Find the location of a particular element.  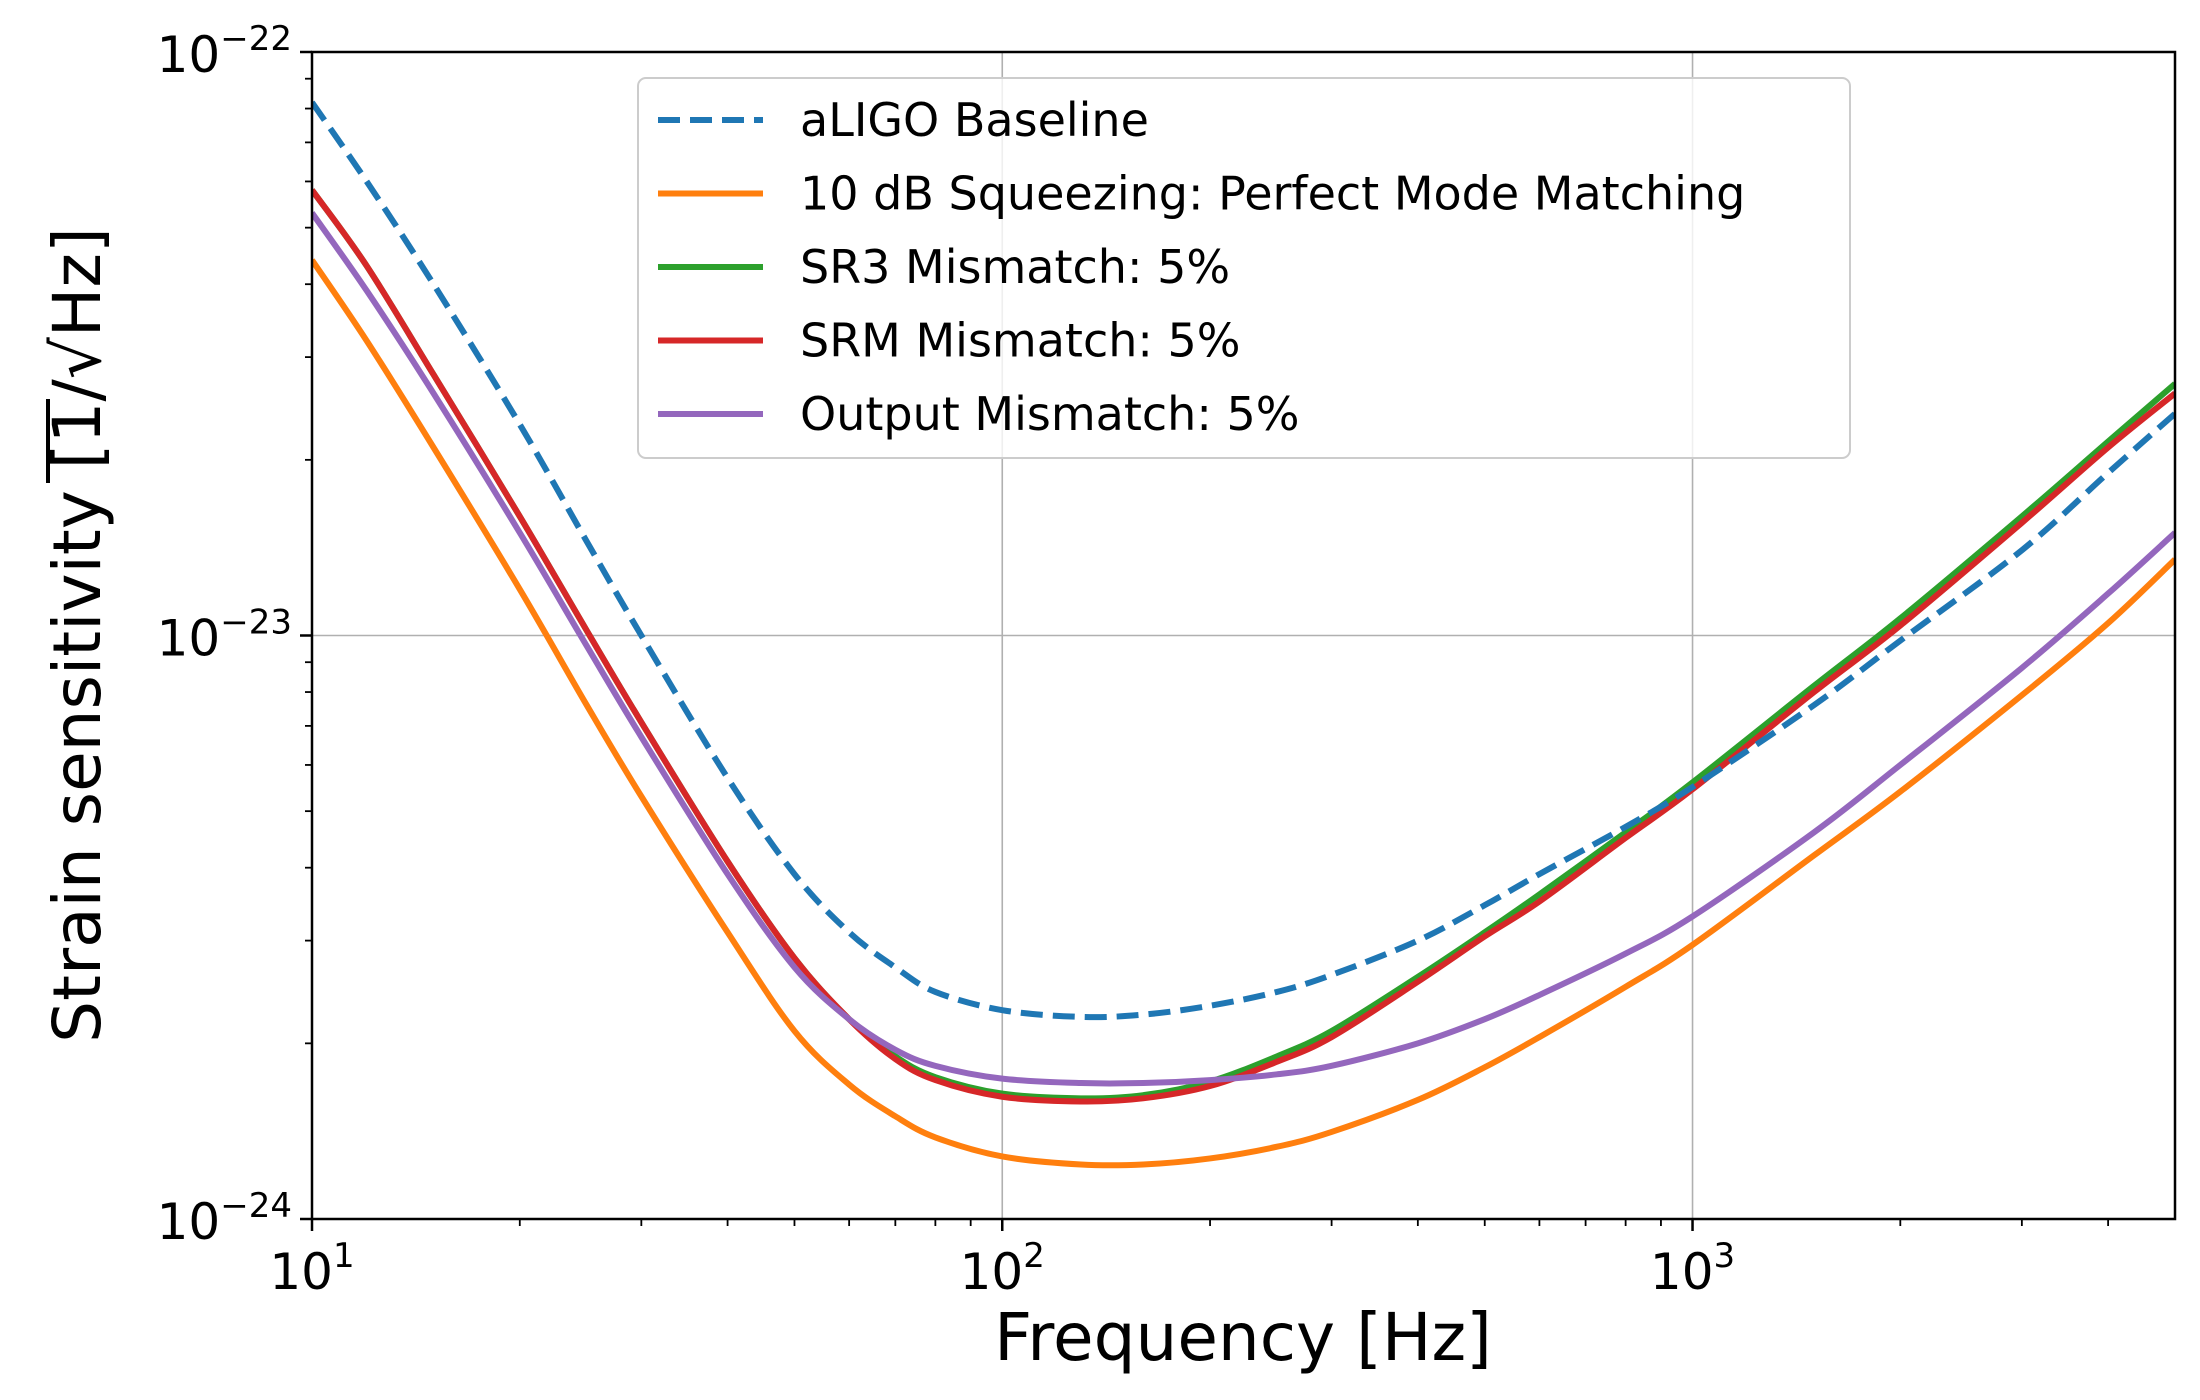

y-tick-label: 10−24 is located at coordinates (224, 1218).